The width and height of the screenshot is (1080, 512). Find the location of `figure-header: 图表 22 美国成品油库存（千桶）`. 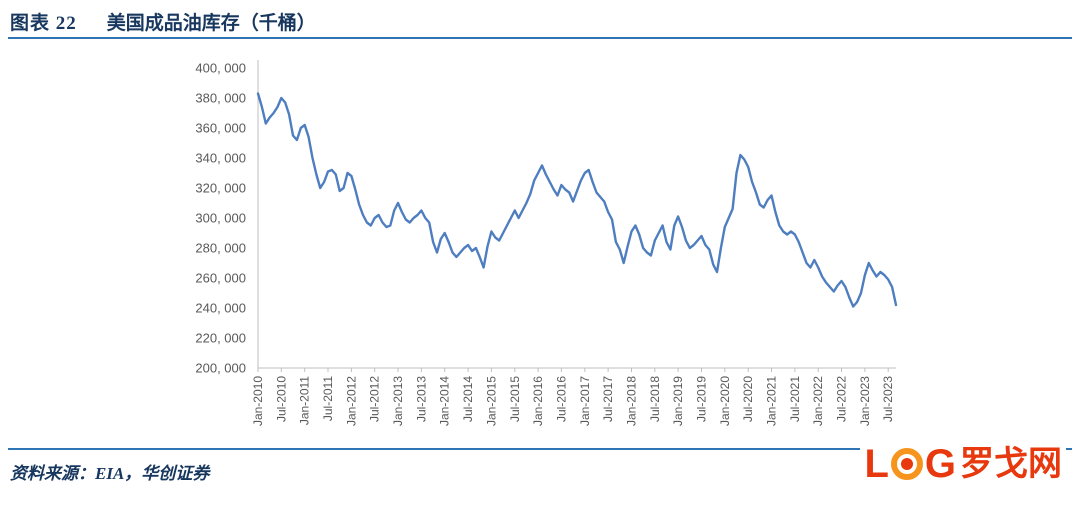

figure-header: 图表 22 美国成品油库存（千桶） is located at coordinates (540, 21).